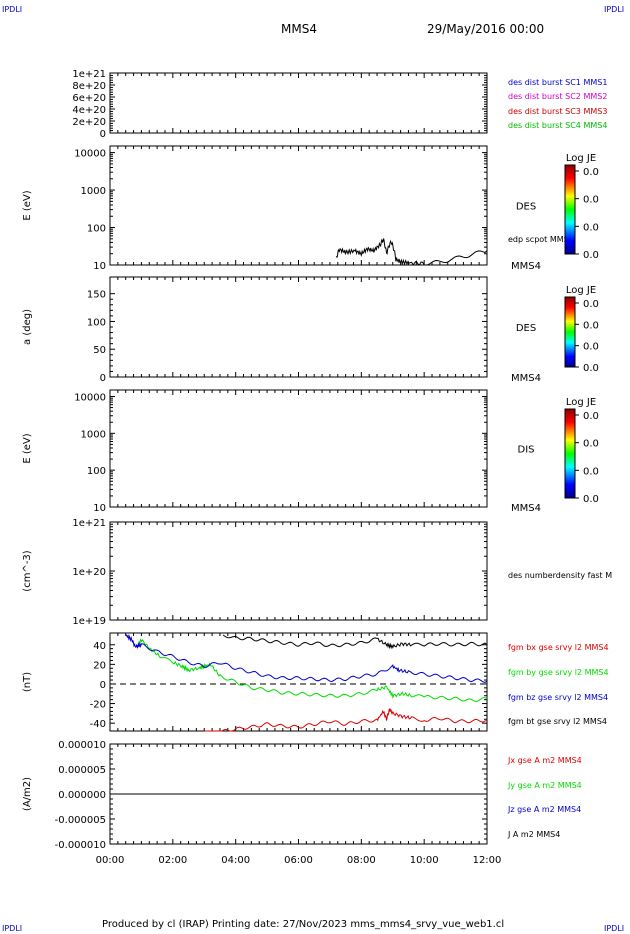 Image resolution: width=630 pixels, height=934 pixels. What do you see at coordinates (361, 860) in the screenshot?
I see `time-tick-label: 08:00` at bounding box center [361, 860].